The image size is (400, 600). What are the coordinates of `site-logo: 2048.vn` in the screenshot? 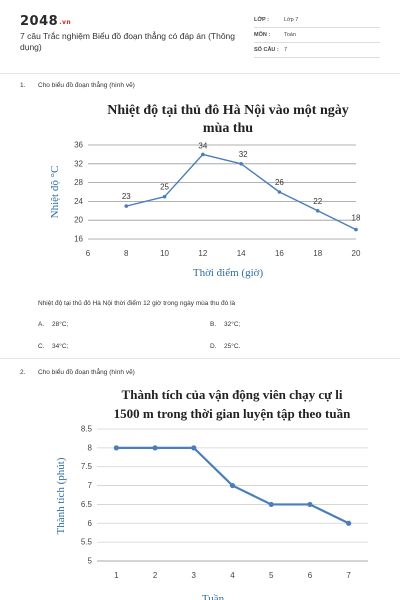 It's located at (45, 21).